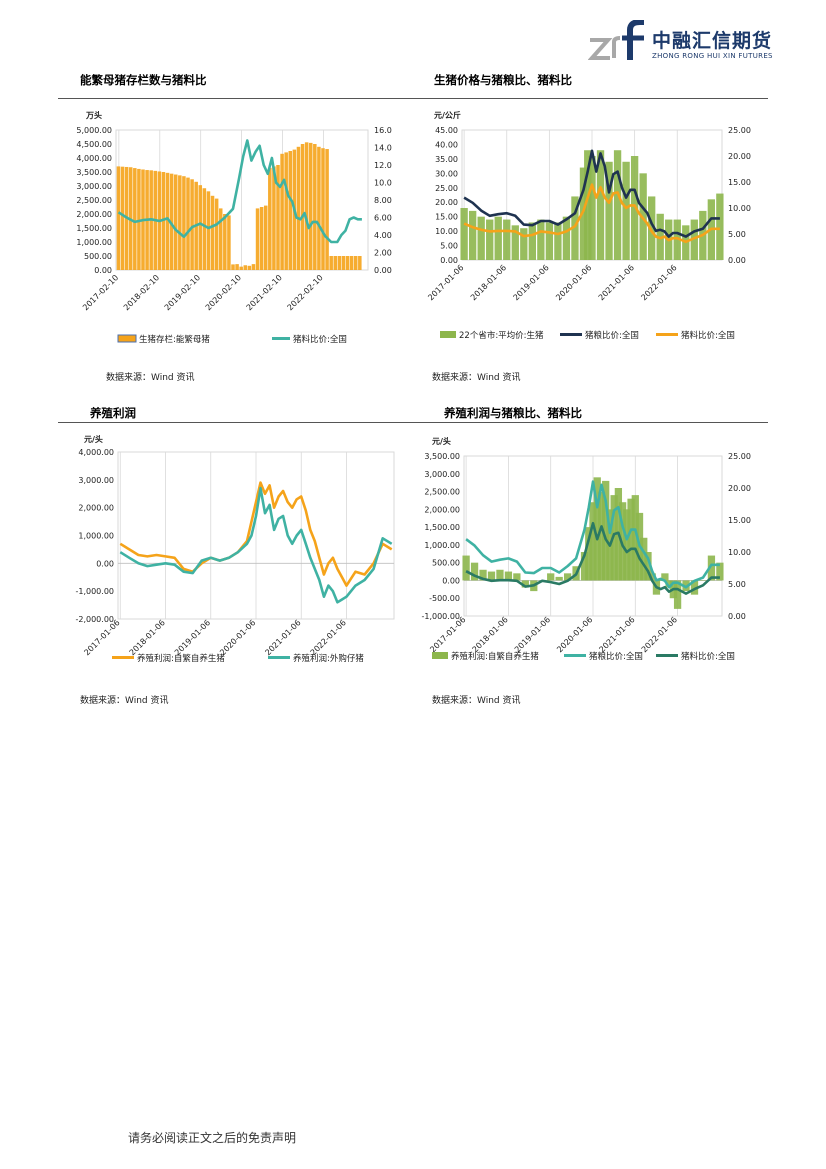 The width and height of the screenshot is (826, 1169). What do you see at coordinates (94, 619) in the screenshot?
I see `y-axis-tick-label: -2,000.00` at bounding box center [94, 619].